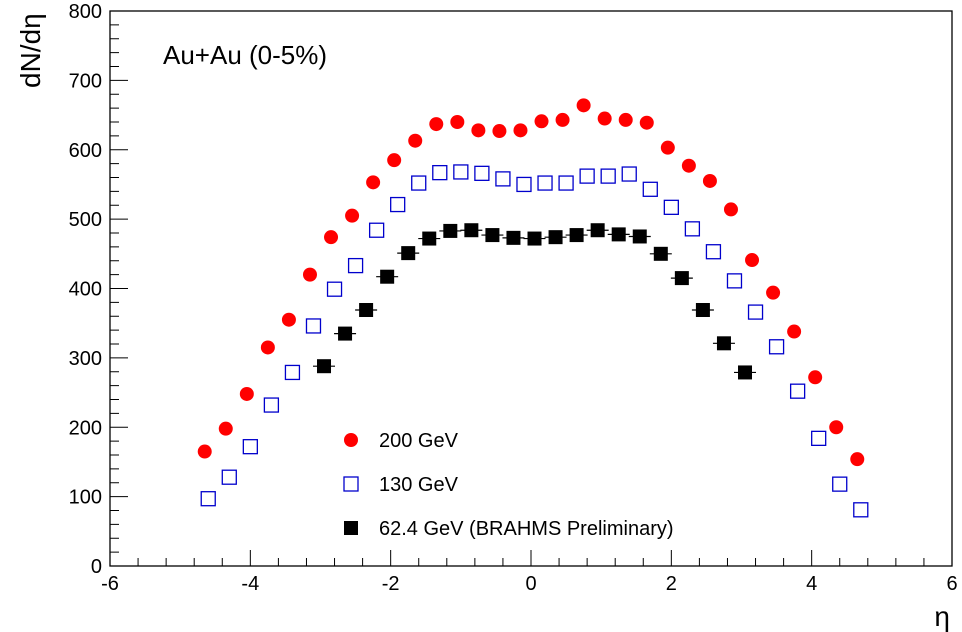 The height and width of the screenshot is (632, 962). I want to click on x-tick-label: 4, so click(811, 584).